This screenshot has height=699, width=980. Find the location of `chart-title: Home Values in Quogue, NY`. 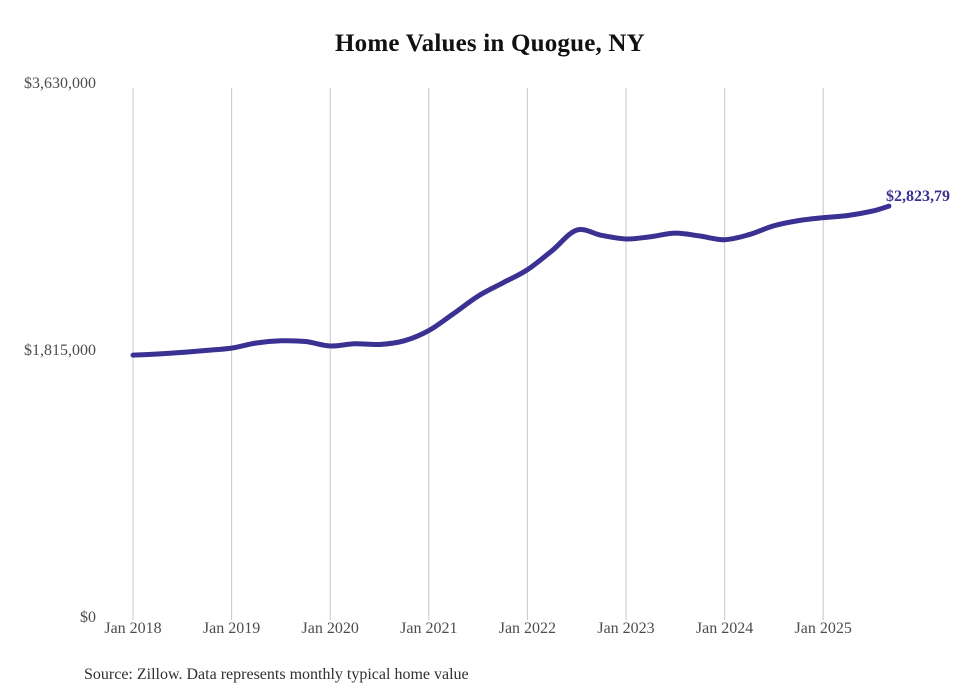

chart-title: Home Values in Quogue, NY is located at coordinates (490, 43).